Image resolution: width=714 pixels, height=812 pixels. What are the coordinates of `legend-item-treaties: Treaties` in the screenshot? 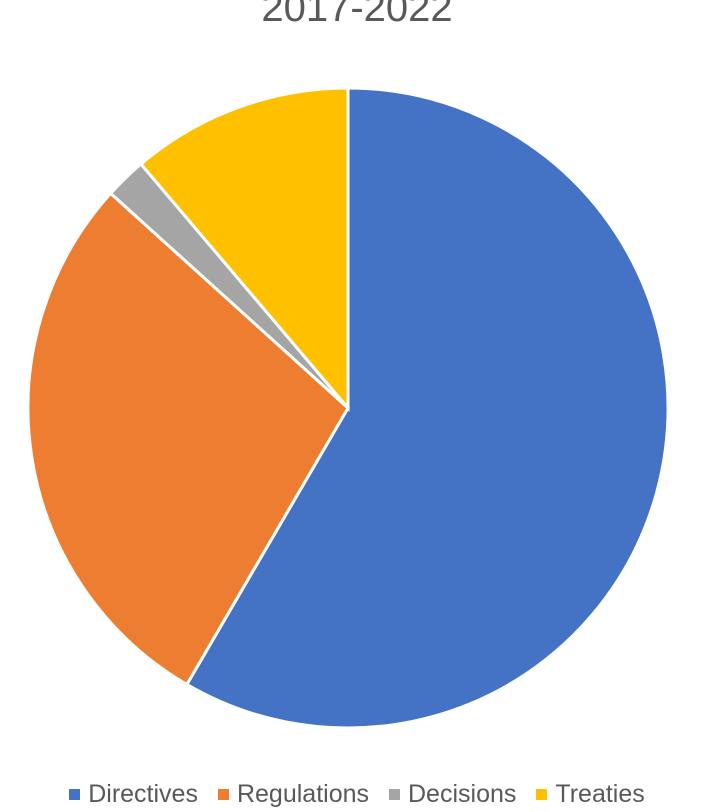 It's located at (590, 794).